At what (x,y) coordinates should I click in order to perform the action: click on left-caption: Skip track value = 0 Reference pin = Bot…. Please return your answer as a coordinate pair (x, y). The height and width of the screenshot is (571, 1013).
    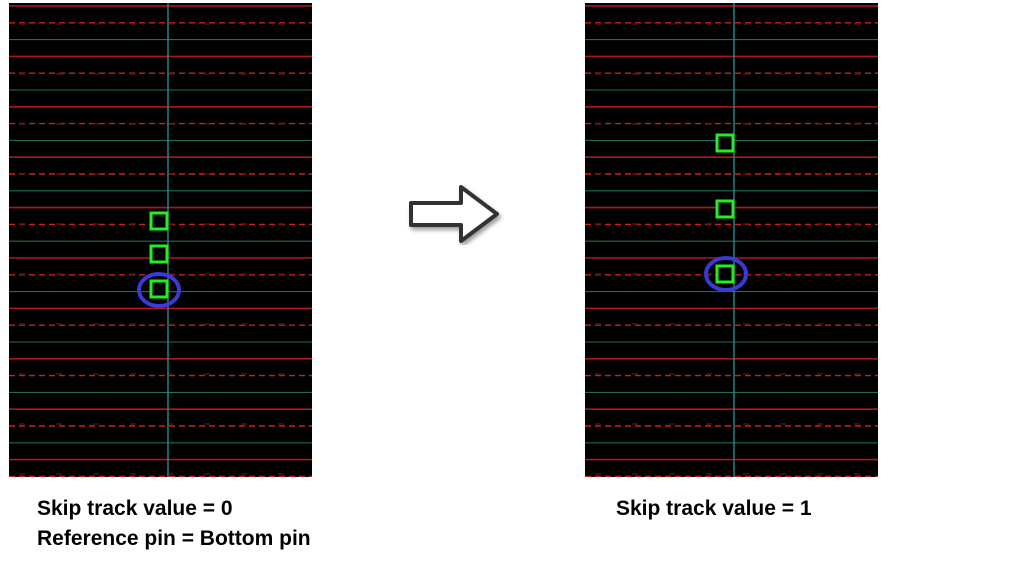
    Looking at the image, I should click on (174, 524).